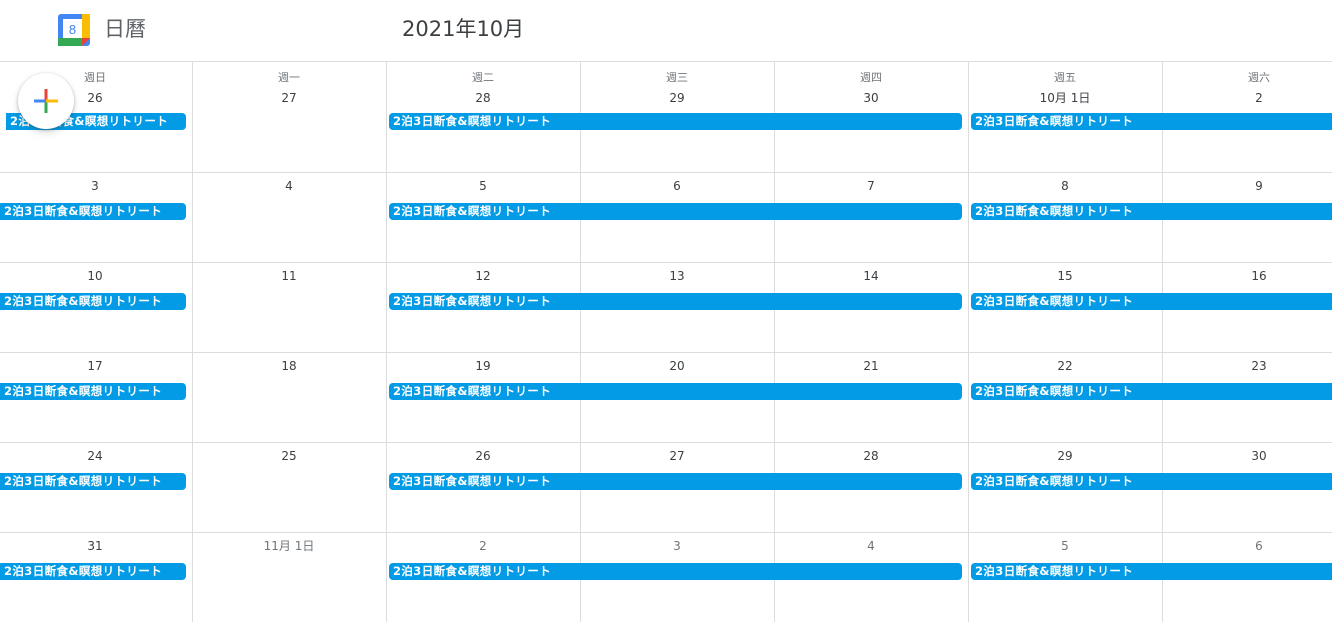 This screenshot has height=622, width=1332. What do you see at coordinates (1065, 186) in the screenshot?
I see `day-number: 8` at bounding box center [1065, 186].